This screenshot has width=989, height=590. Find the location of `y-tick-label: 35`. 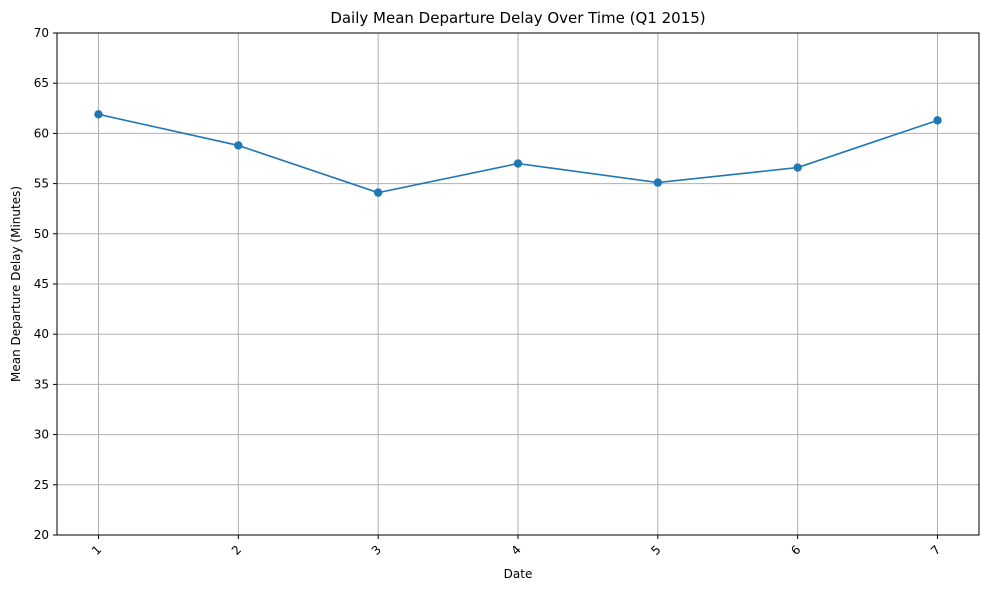

y-tick-label: 35 is located at coordinates (41, 384).